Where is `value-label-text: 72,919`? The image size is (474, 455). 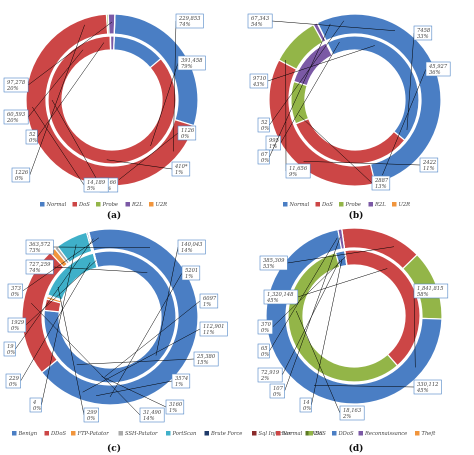
value-label-text: 72,919 is located at coordinates (270, 373).